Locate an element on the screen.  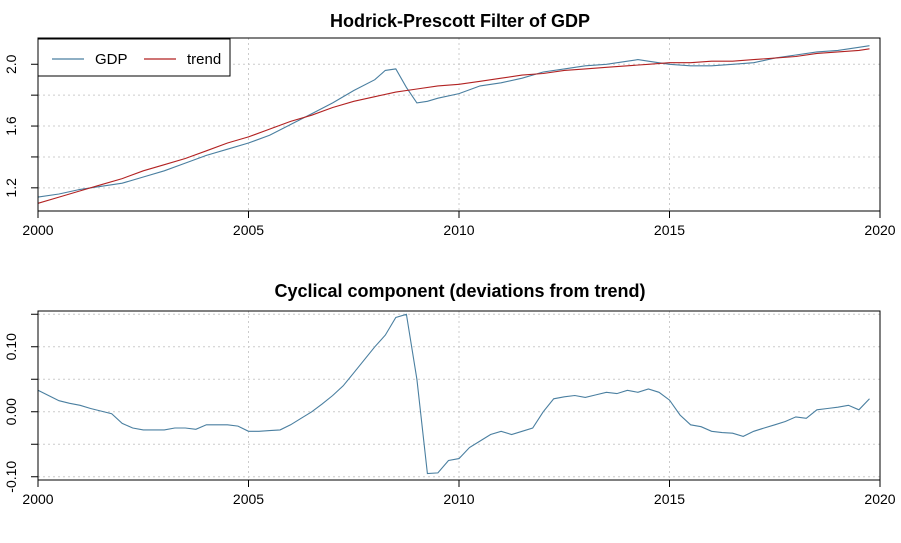
legend-box is located at coordinates (134, 57).